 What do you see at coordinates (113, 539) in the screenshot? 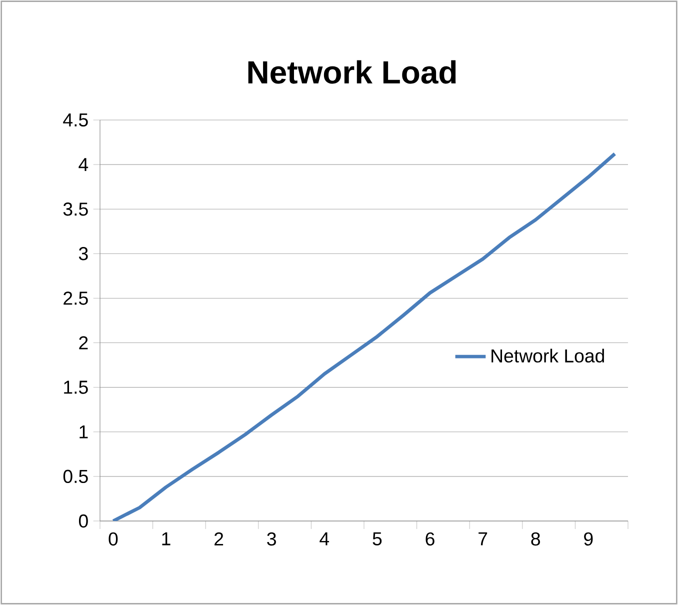
I see `x-tick-label: 0` at bounding box center [113, 539].